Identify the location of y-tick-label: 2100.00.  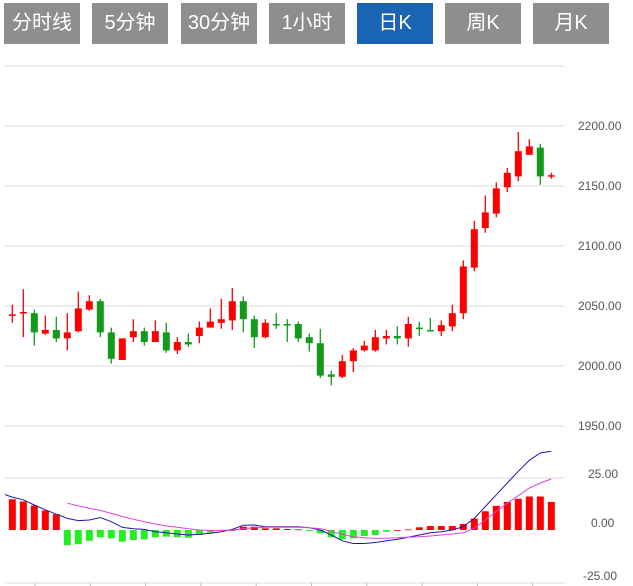
(600, 246).